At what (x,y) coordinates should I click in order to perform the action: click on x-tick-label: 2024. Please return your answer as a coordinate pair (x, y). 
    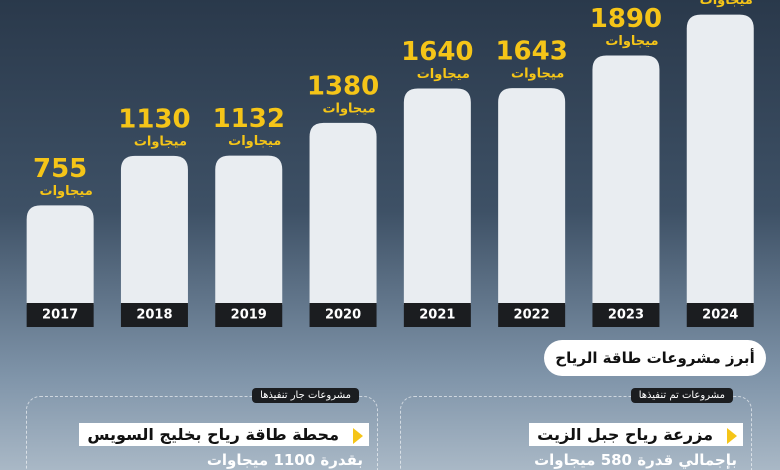
    Looking at the image, I should click on (720, 315).